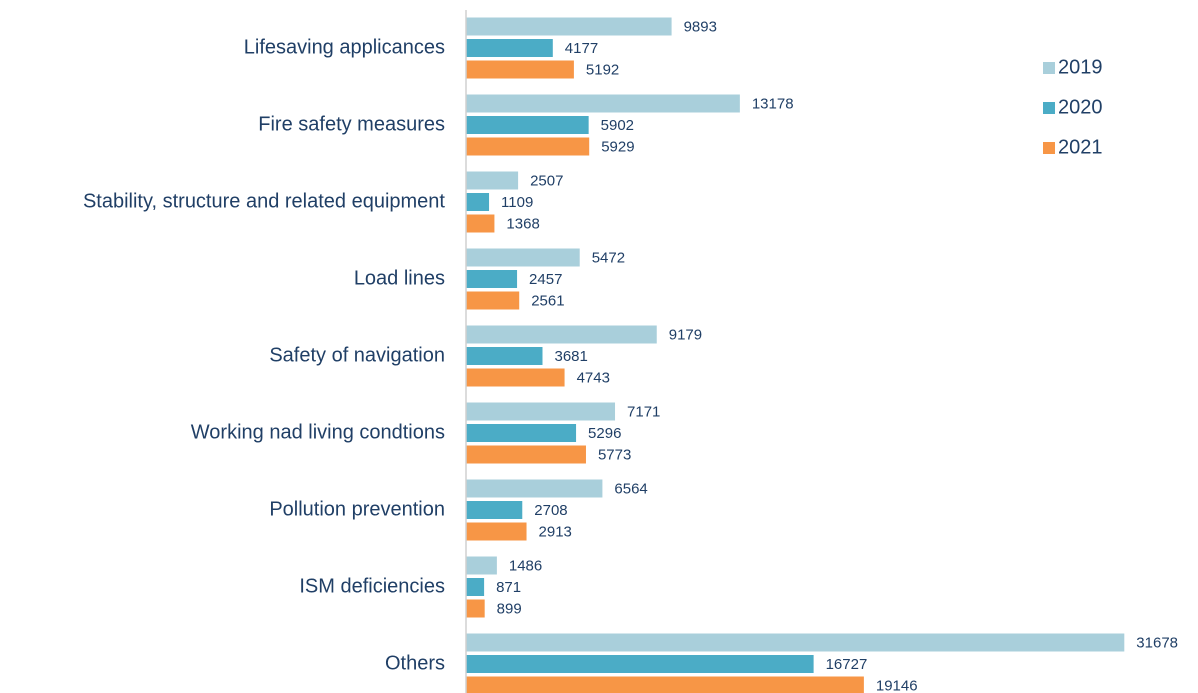 This screenshot has width=1198, height=693. Describe the element at coordinates (508, 587) in the screenshot. I see `value-label: 871` at that location.